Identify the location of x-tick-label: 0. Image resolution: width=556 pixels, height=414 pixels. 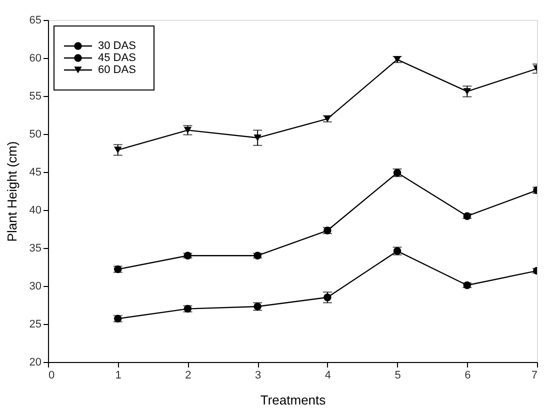
(51, 376).